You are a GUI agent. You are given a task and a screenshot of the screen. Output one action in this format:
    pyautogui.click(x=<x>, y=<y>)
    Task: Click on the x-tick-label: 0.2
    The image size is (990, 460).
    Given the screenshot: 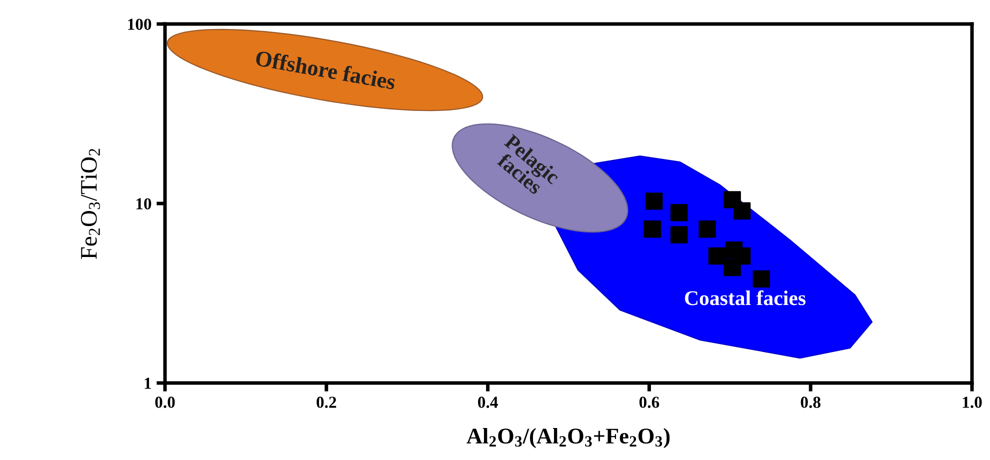 What is the action you would take?
    pyautogui.click(x=326, y=402)
    